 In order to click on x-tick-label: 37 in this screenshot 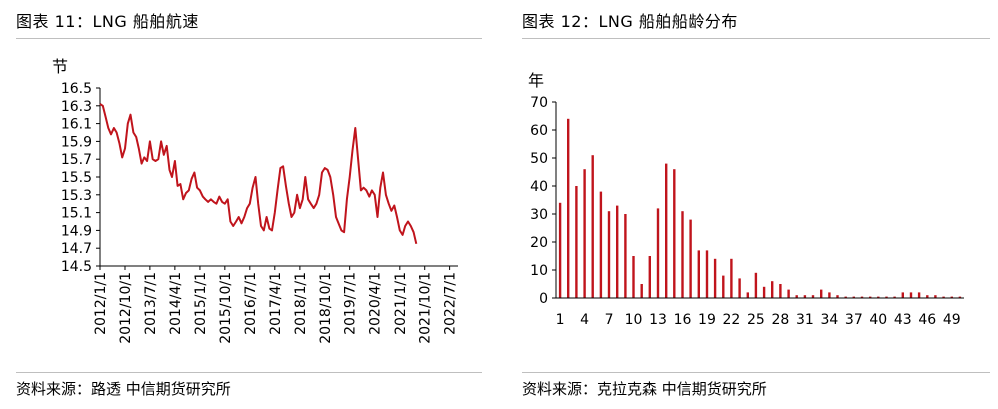, I will do `click(854, 320)`.